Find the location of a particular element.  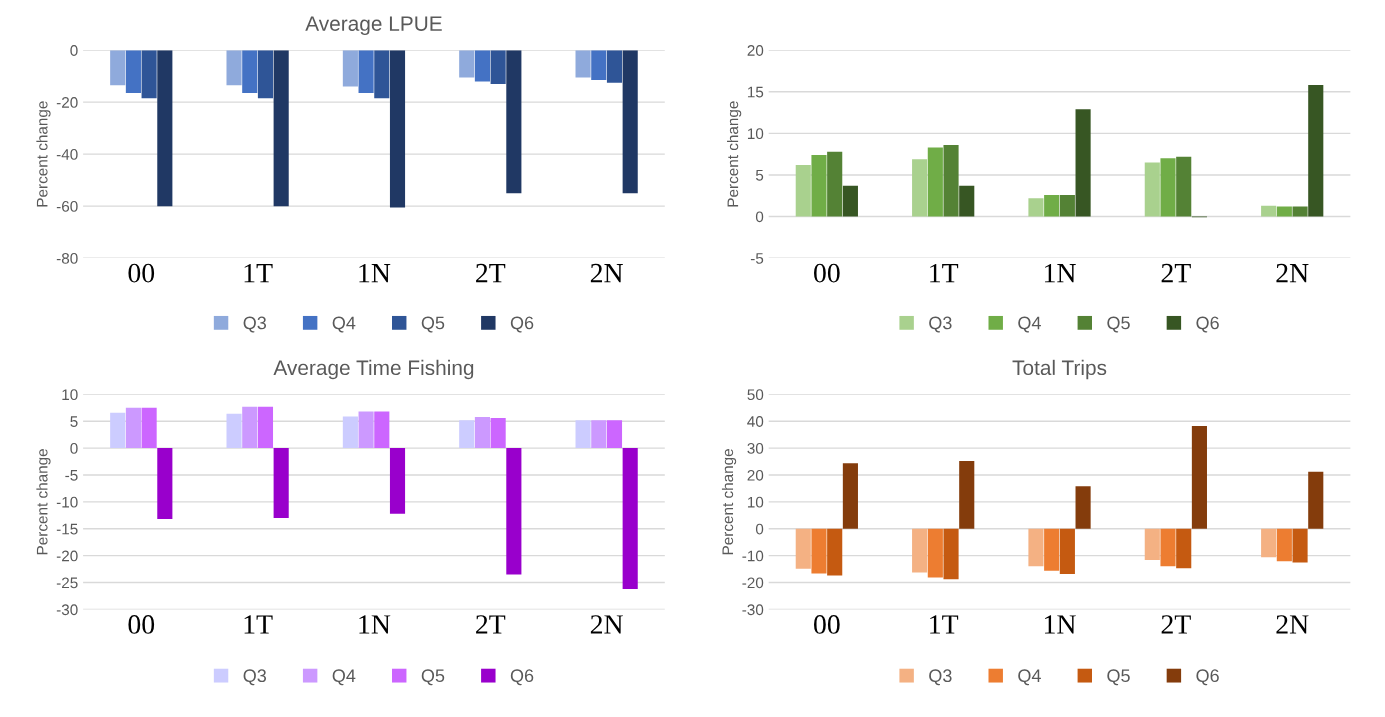

y-tick-label: -30 is located at coordinates (753, 610).